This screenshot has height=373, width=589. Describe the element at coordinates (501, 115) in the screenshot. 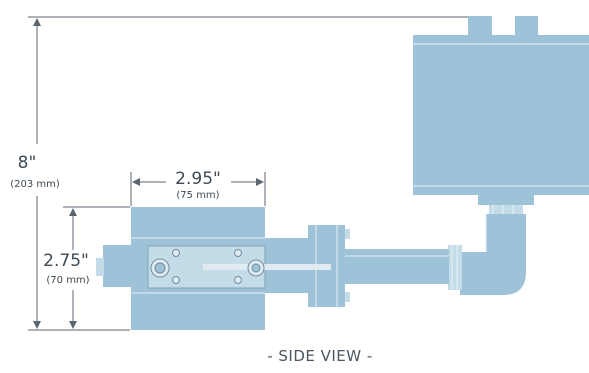

I see `upper-housing` at that location.